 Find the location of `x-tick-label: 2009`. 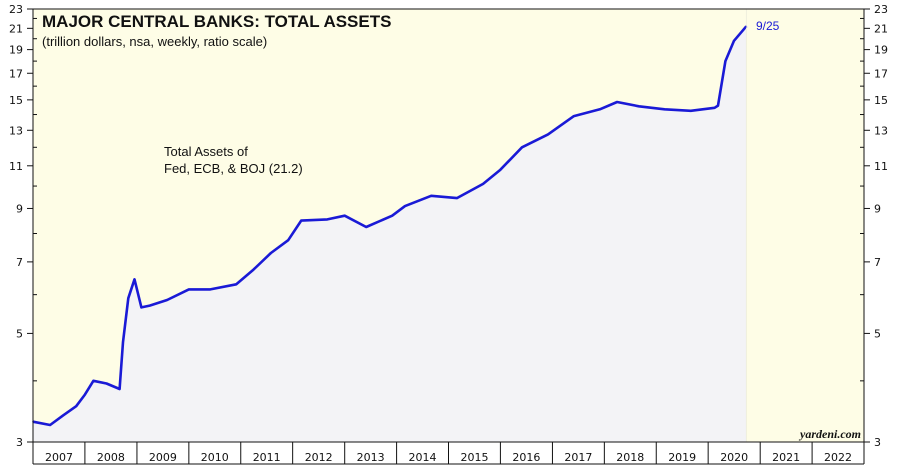

x-tick-label: 2009 is located at coordinates (163, 457).